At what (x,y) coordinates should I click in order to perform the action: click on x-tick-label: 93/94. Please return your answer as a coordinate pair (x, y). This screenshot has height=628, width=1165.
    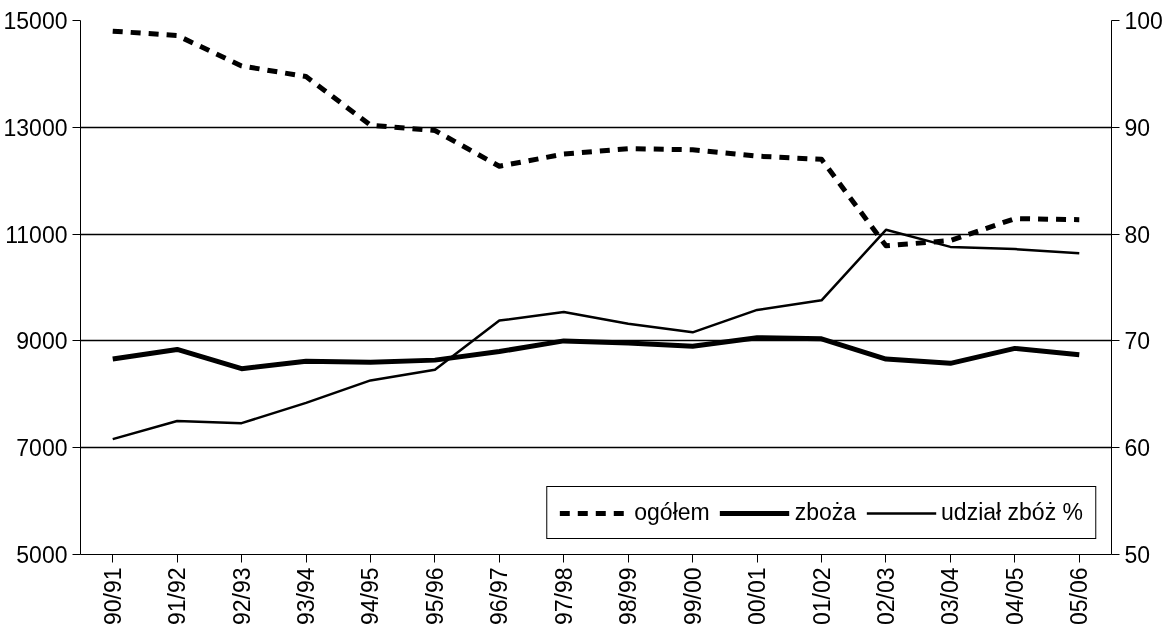
    Looking at the image, I should click on (306, 596).